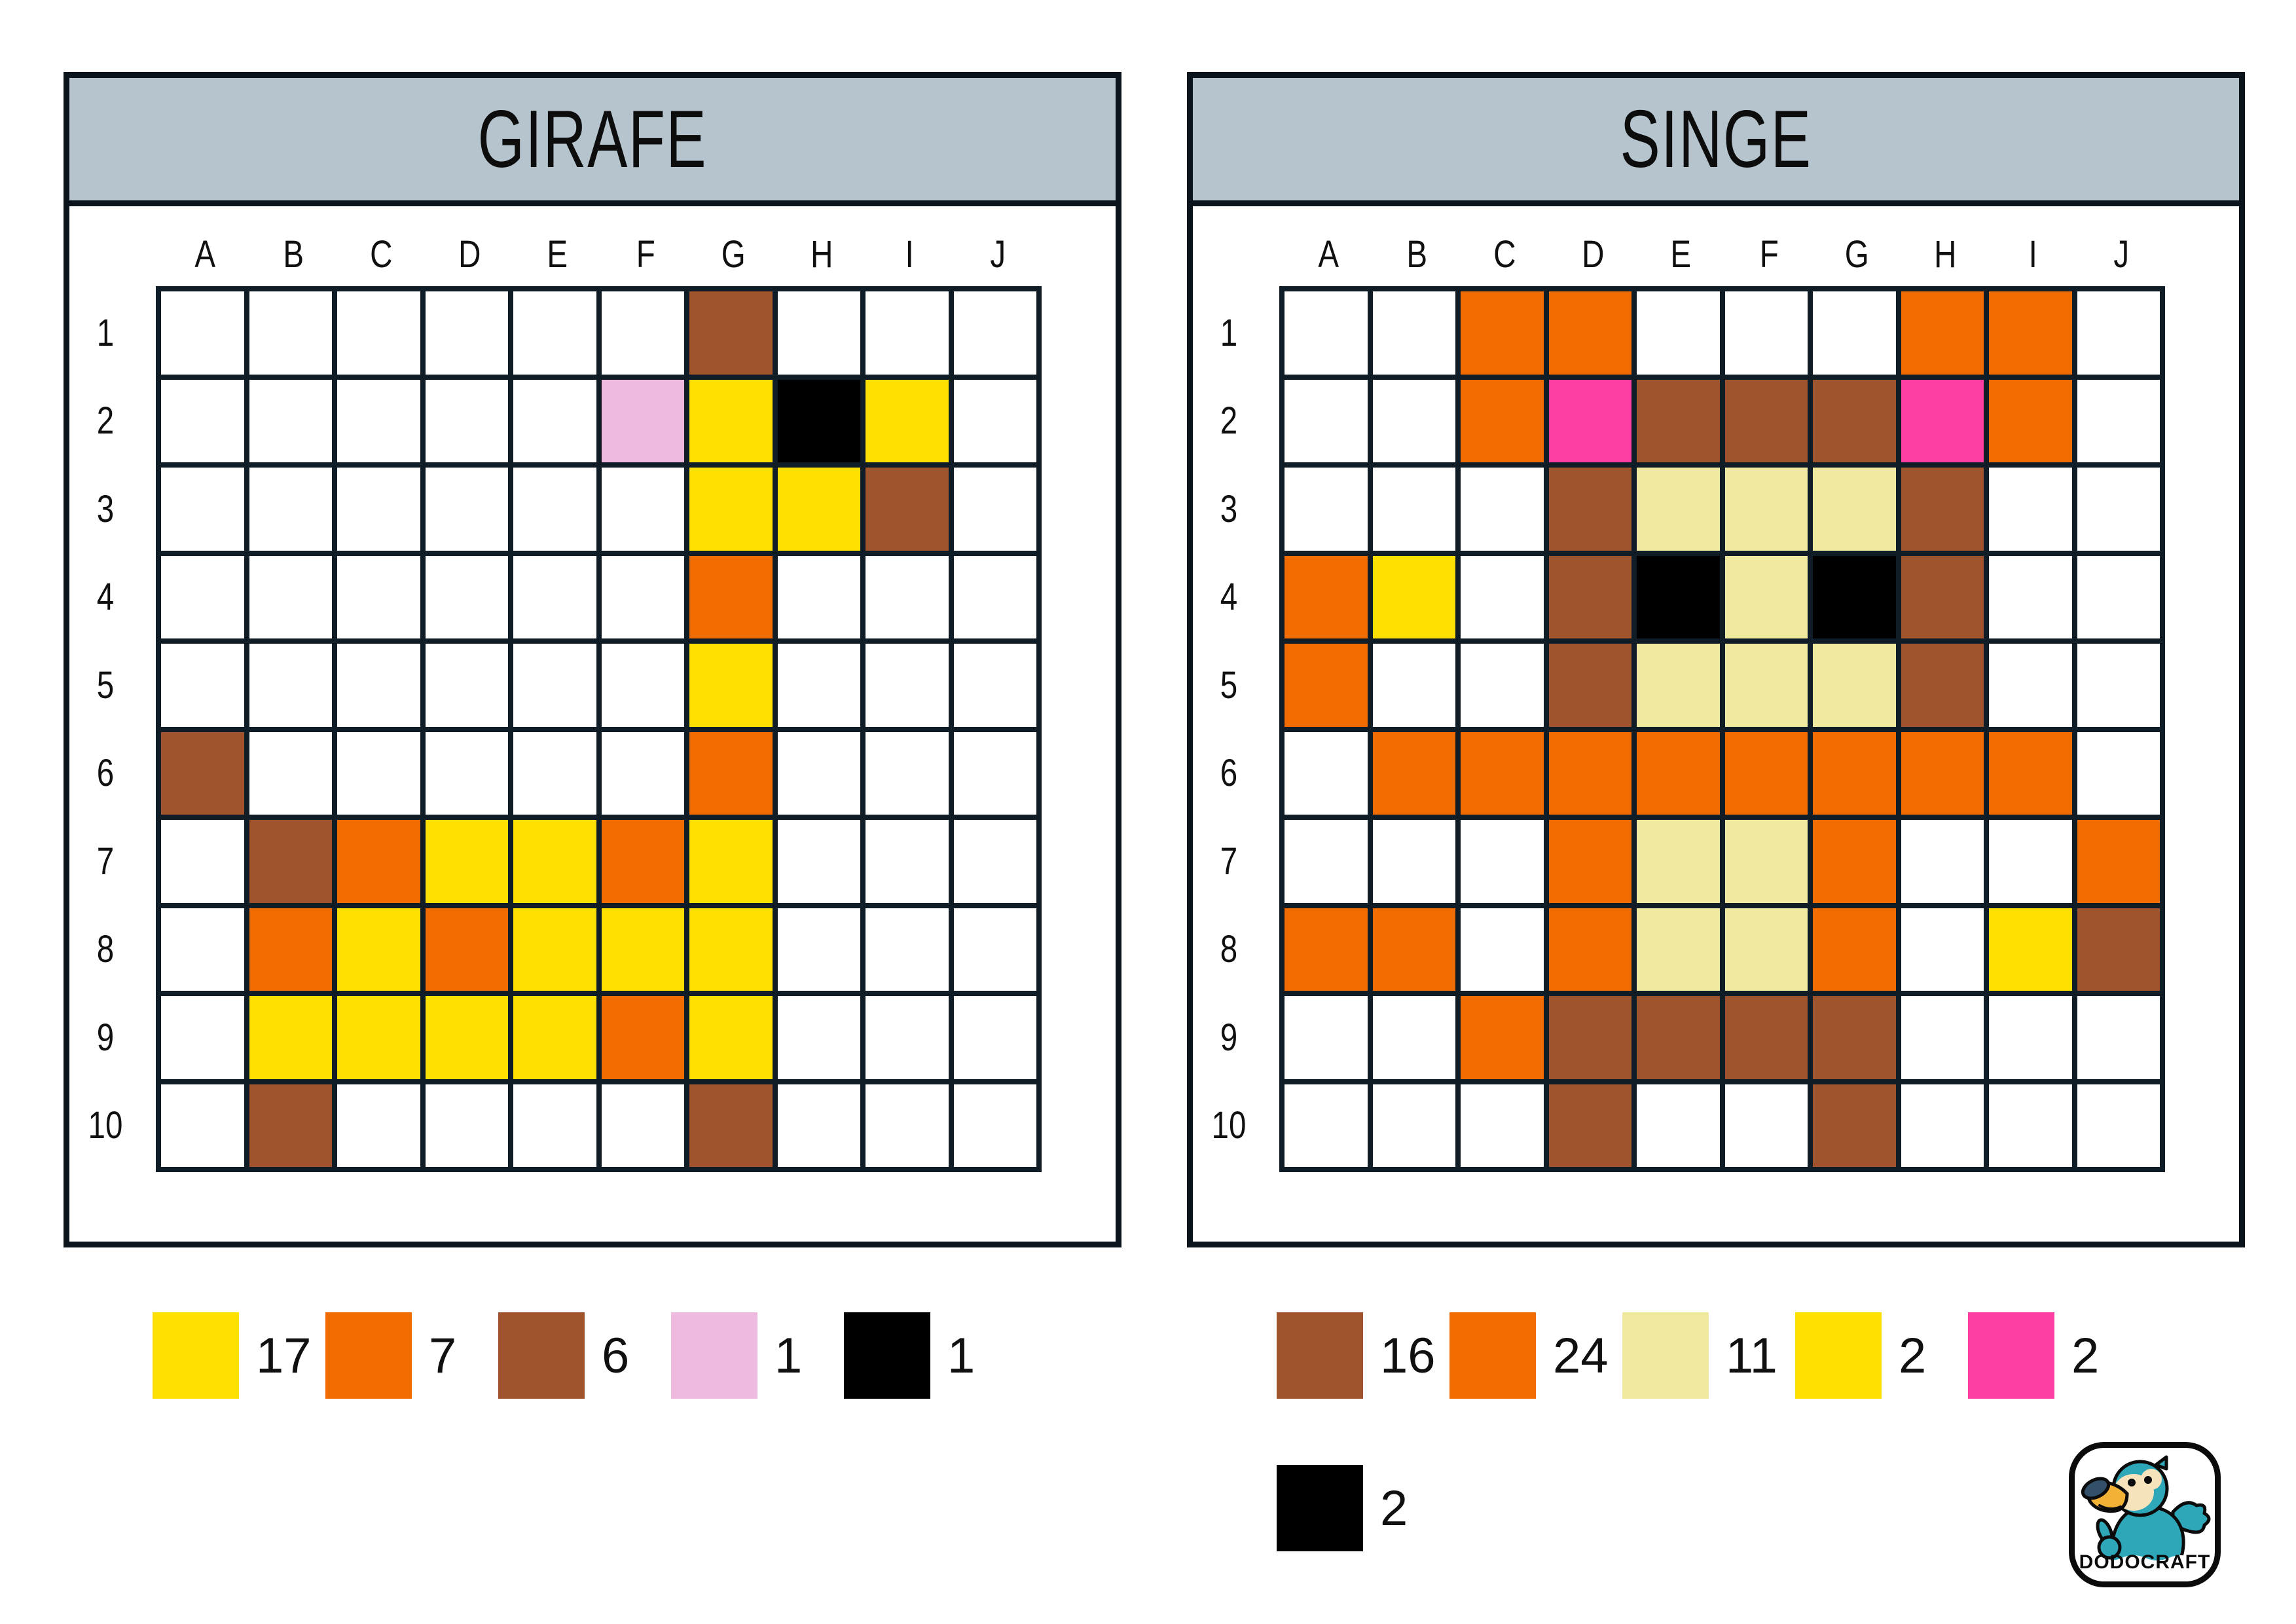 The height and width of the screenshot is (1624, 2296). I want to click on cell-I4, so click(2030, 596).